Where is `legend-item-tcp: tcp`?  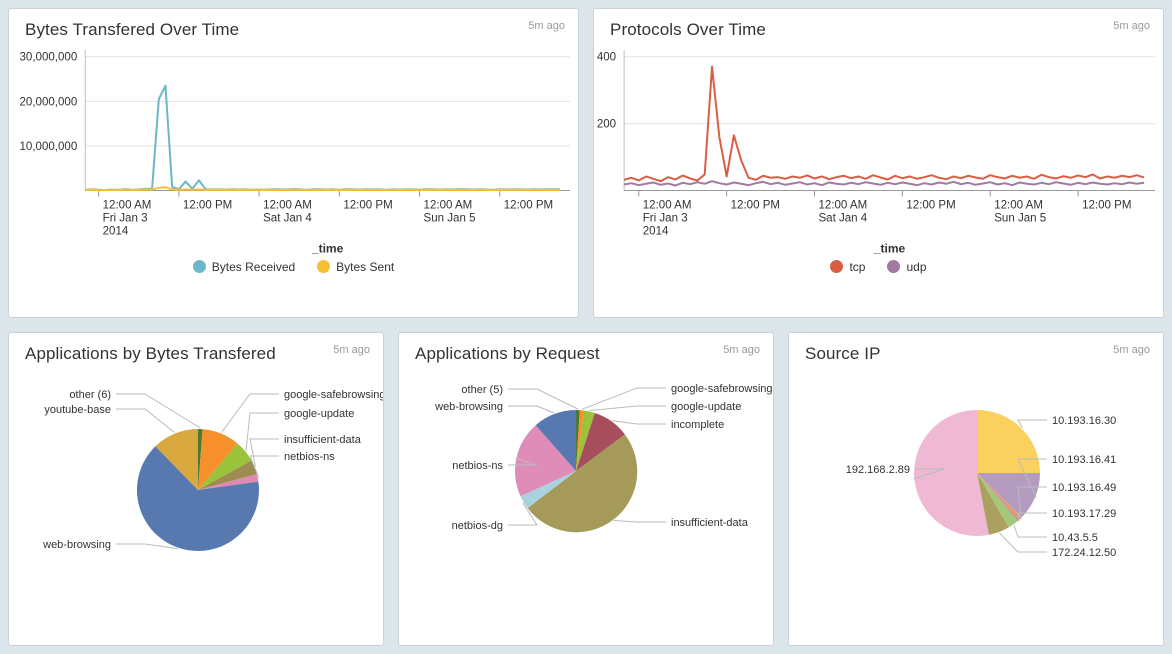 legend-item-tcp: tcp is located at coordinates (847, 267).